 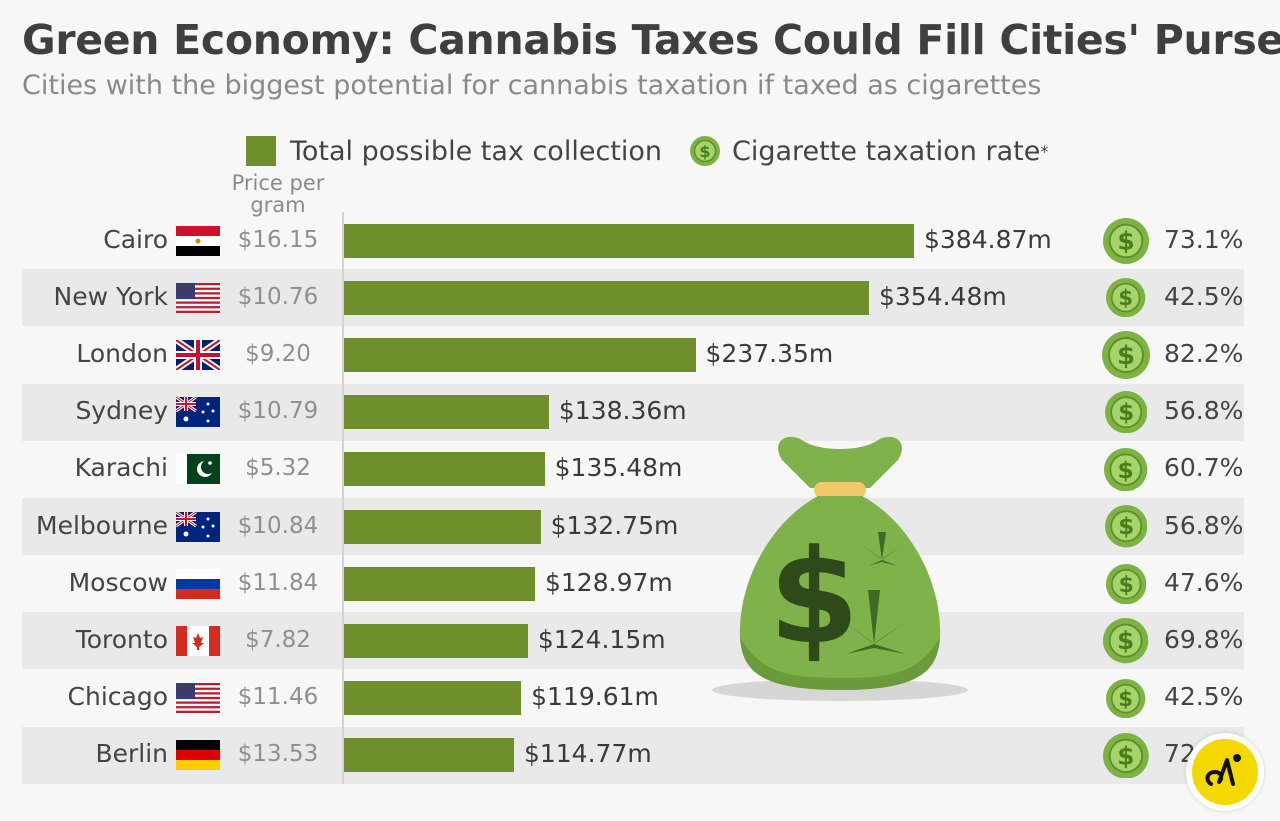 I want to click on legend-bars: Total possible tax collection, so click(x=454, y=151).